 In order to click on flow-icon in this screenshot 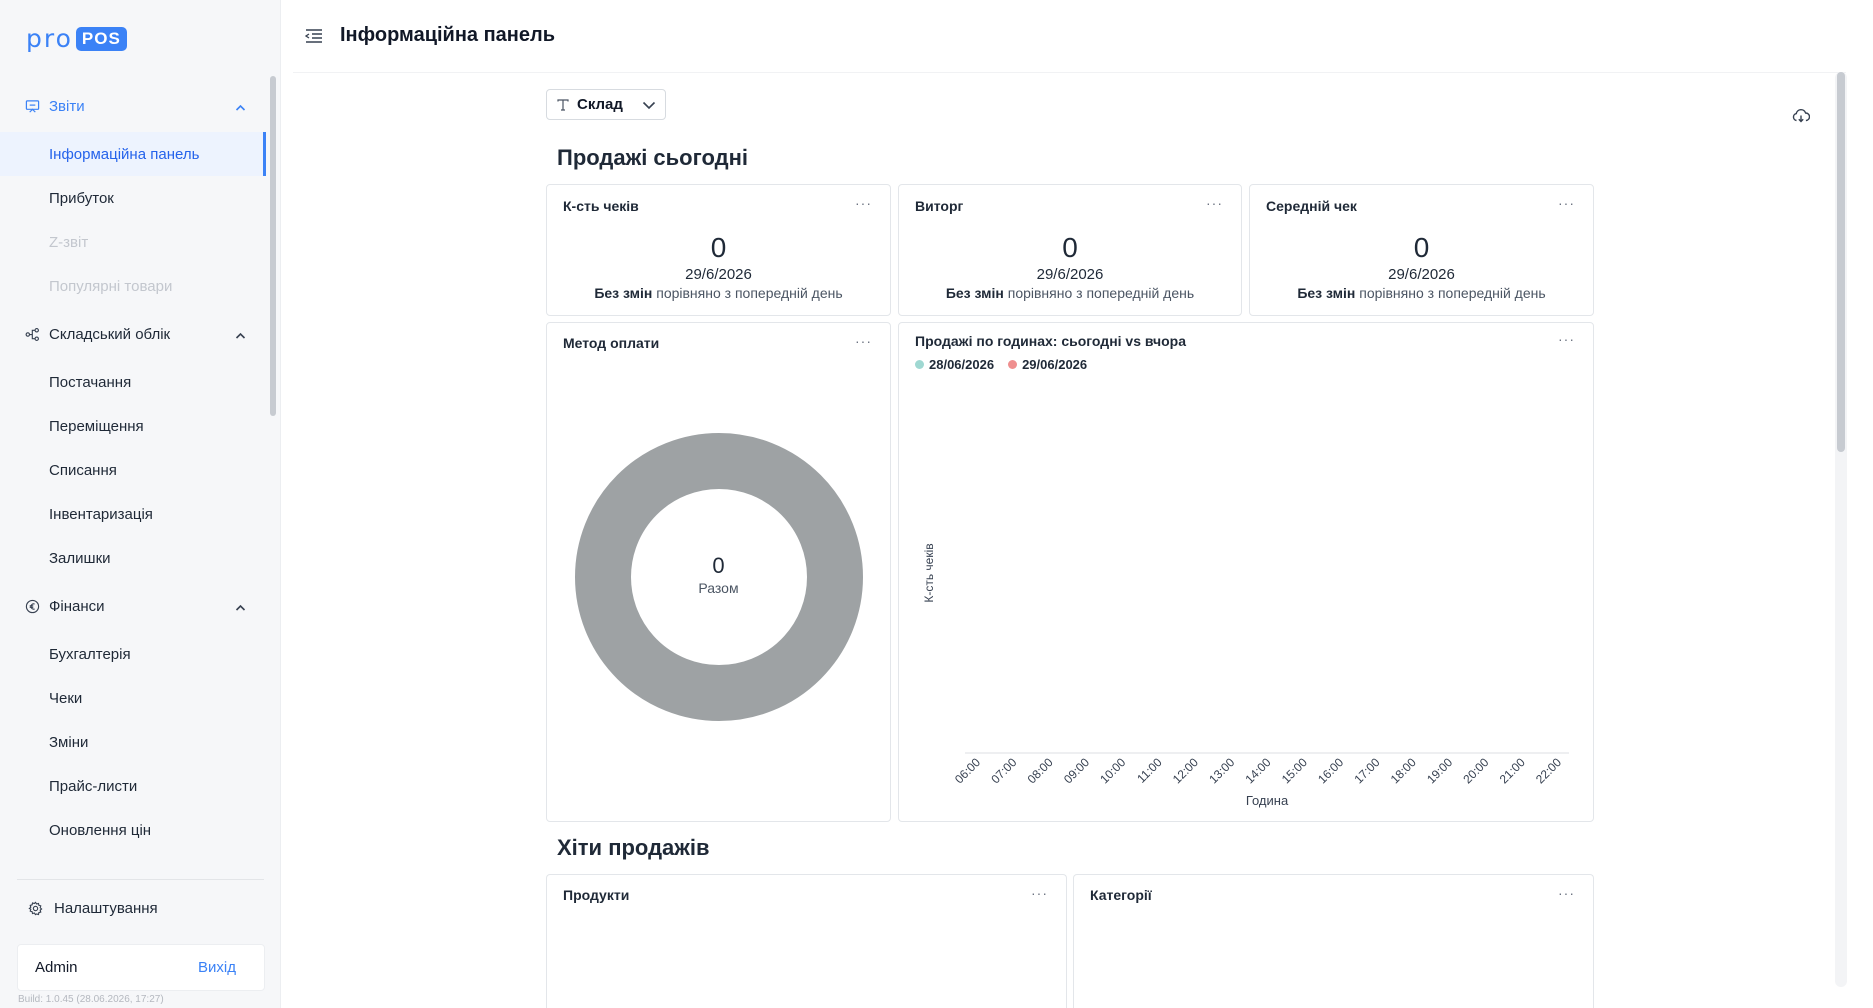, I will do `click(32, 334)`.